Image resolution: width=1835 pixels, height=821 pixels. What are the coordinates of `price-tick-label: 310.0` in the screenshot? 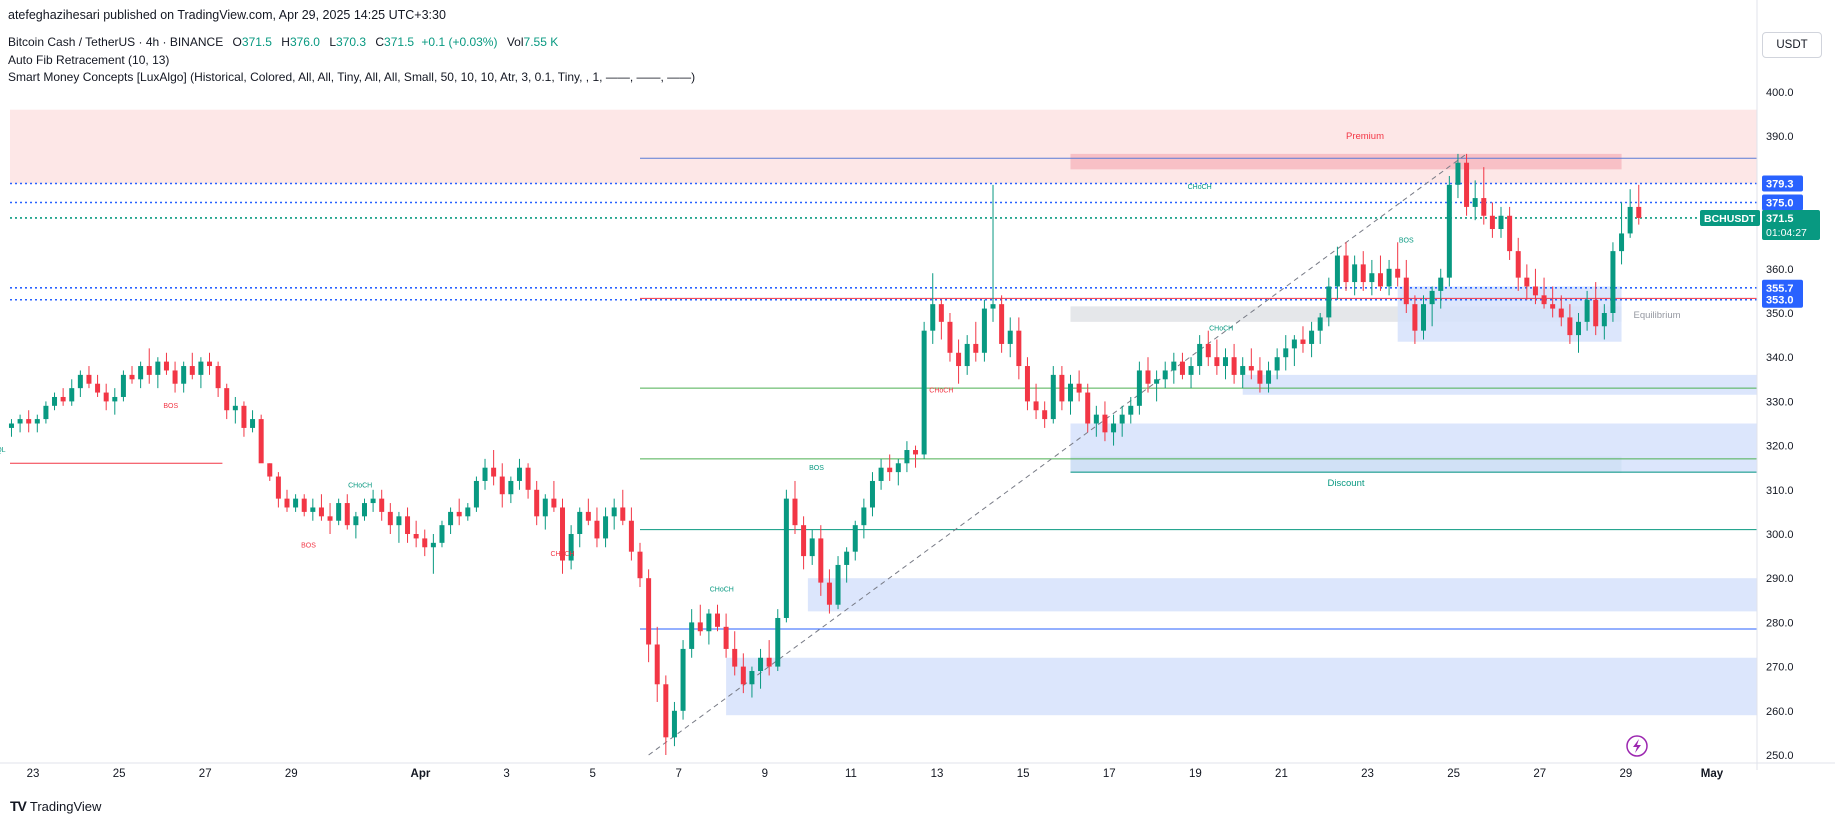 It's located at (1780, 491).